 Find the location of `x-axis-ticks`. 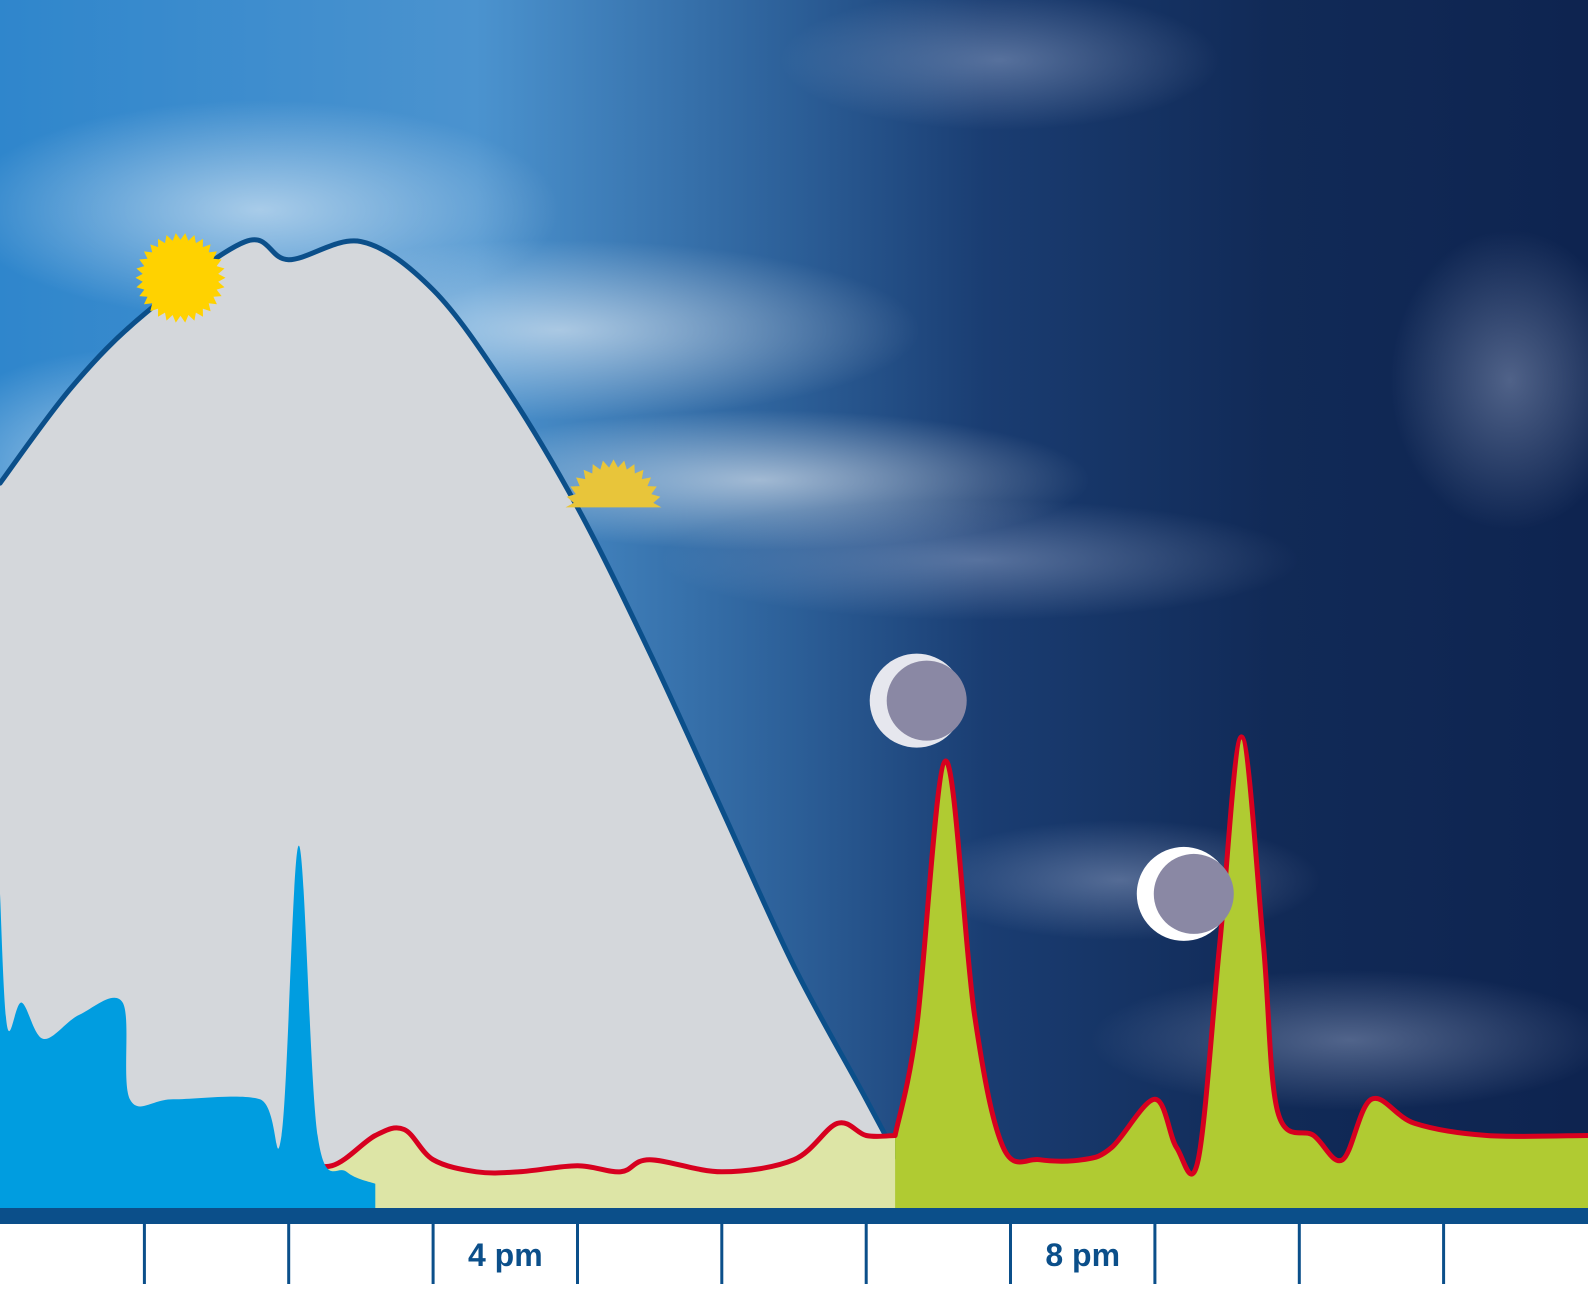

x-axis-ticks is located at coordinates (794, 1254).